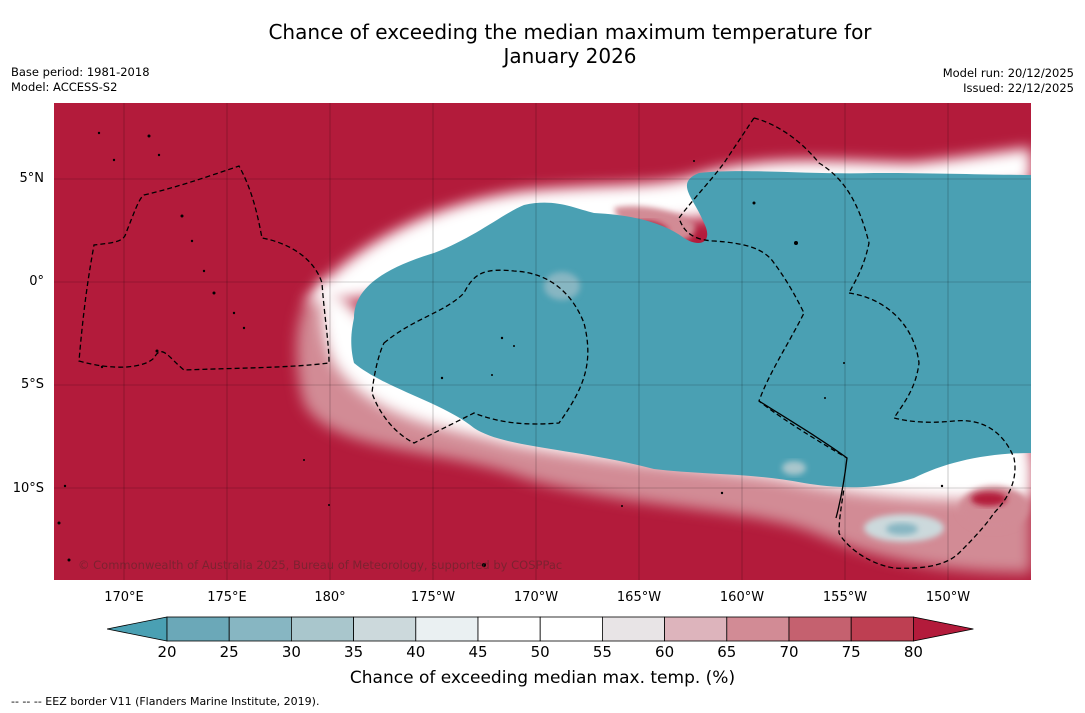  Describe the element at coordinates (540, 652) in the screenshot. I see `colorbar-tick-50: 50` at that location.